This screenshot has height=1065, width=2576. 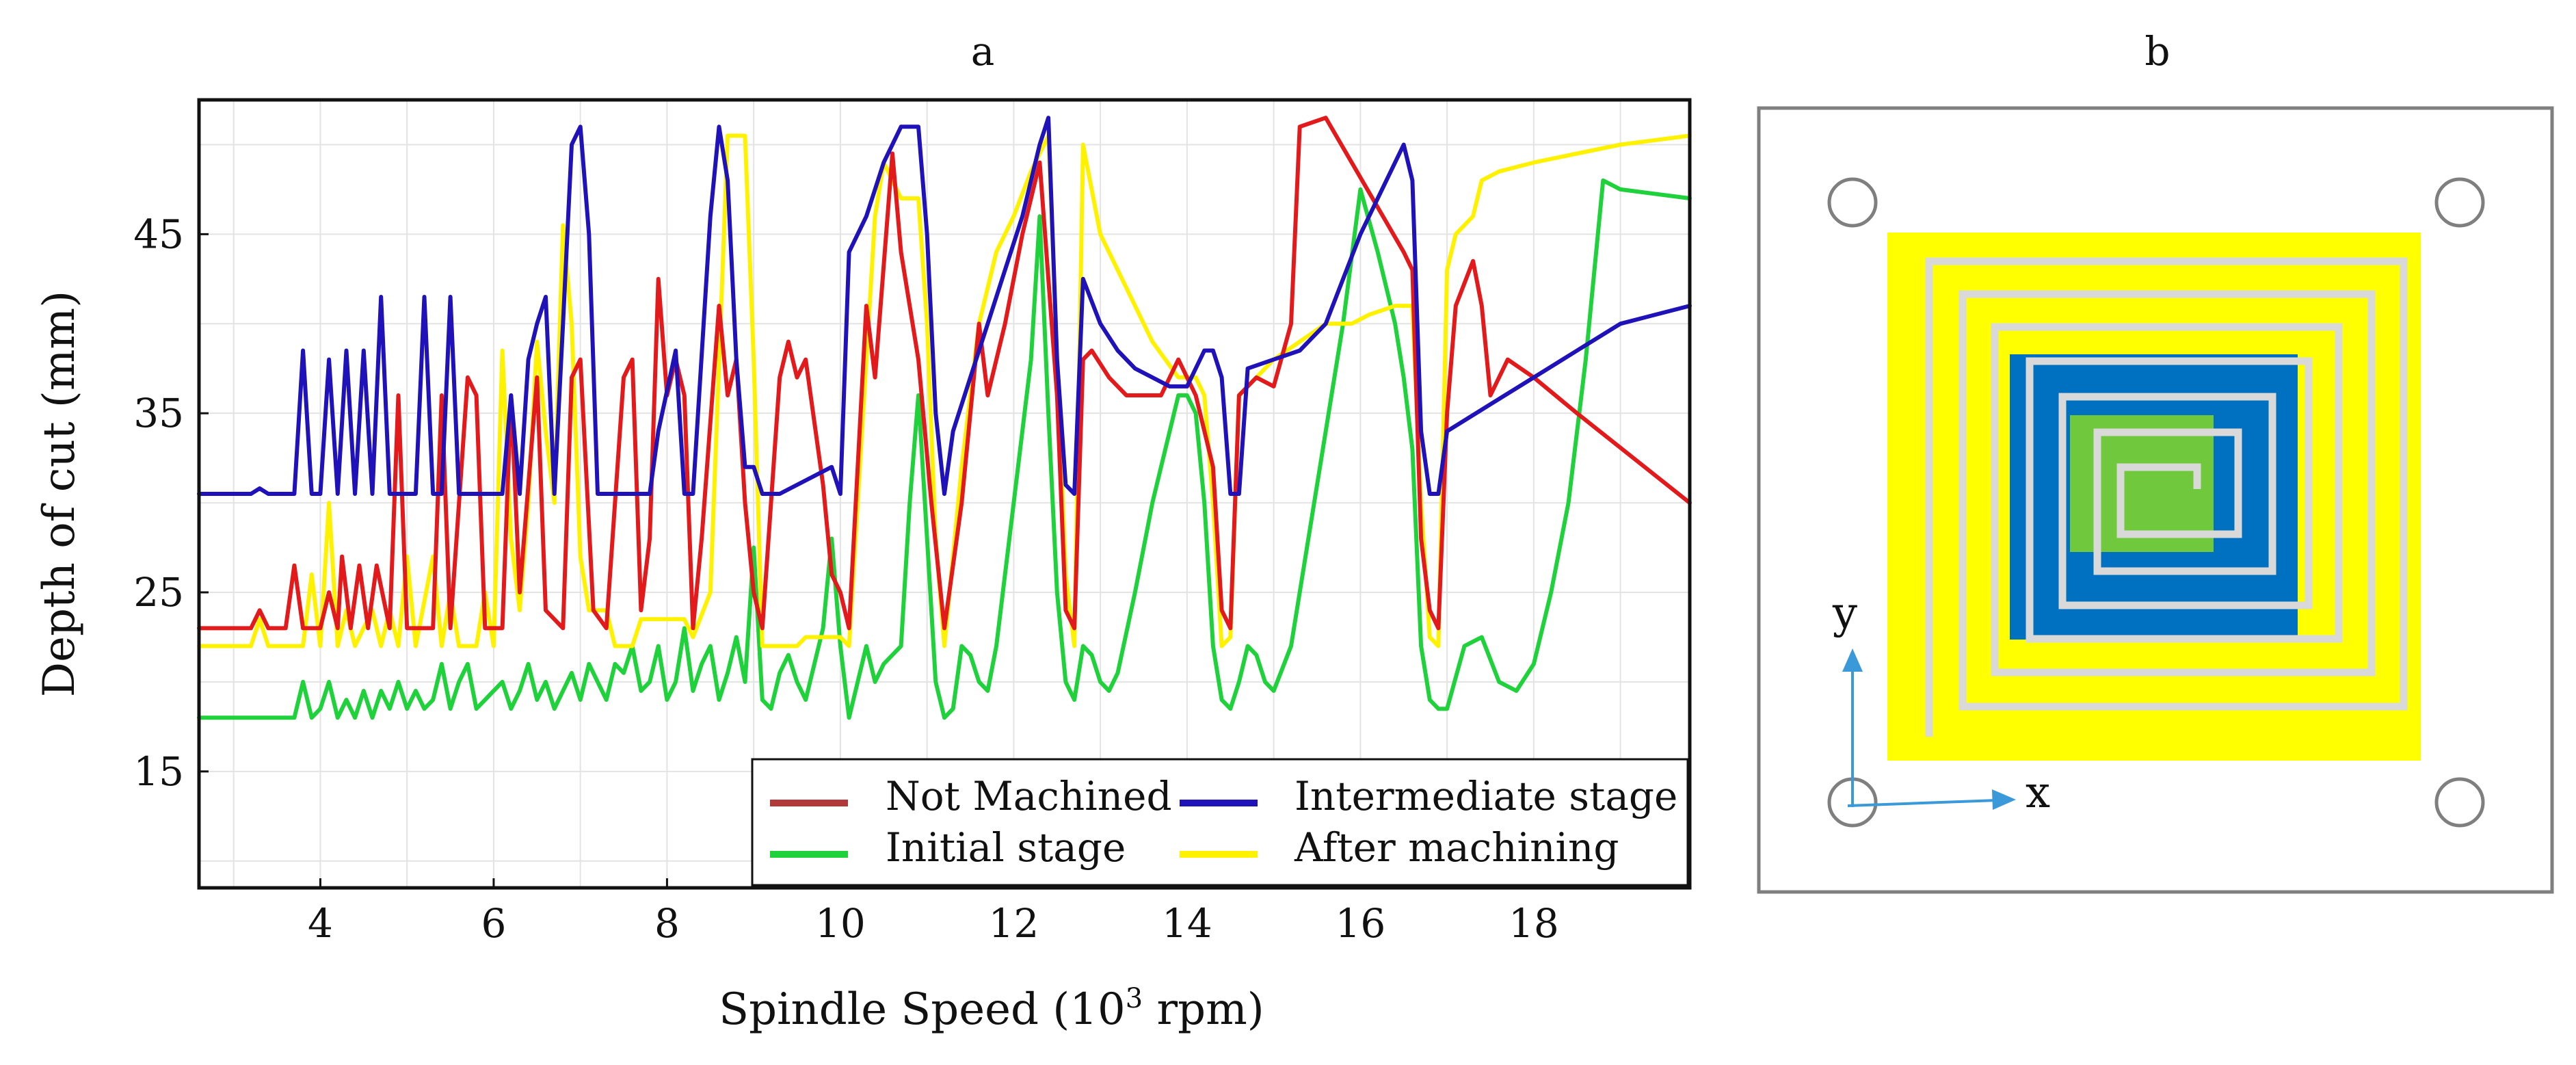 What do you see at coordinates (1852, 660) in the screenshot?
I see `y-axis-arrow-head` at bounding box center [1852, 660].